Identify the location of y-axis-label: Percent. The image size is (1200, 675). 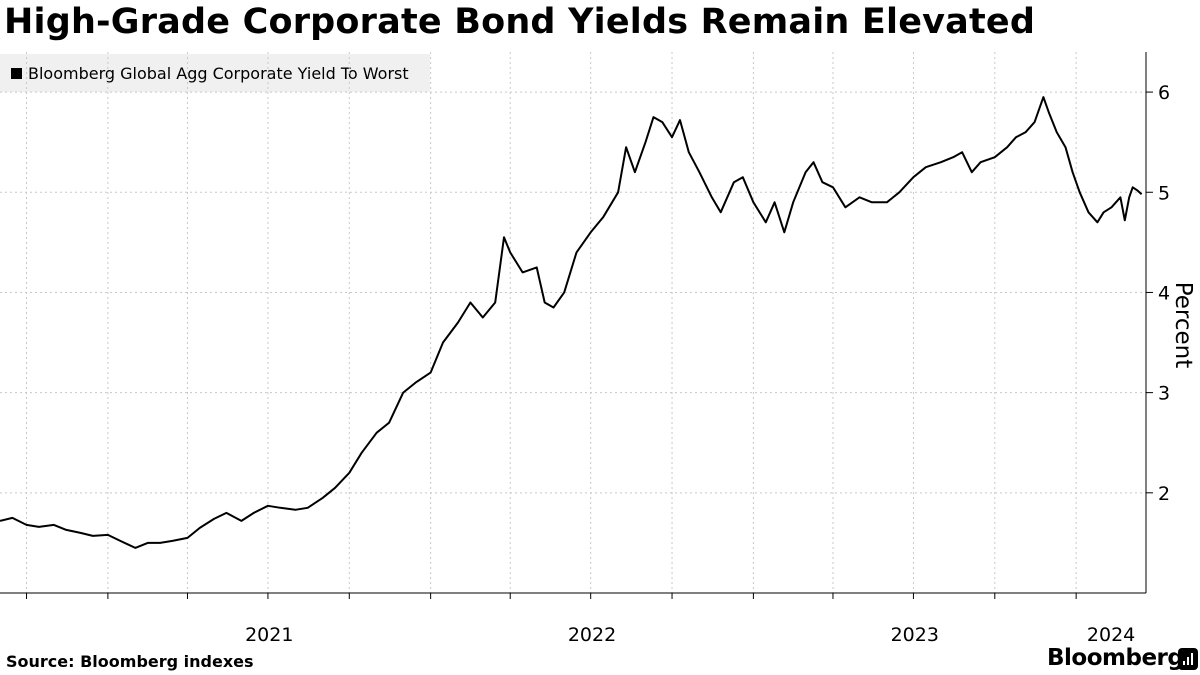
(1183, 325).